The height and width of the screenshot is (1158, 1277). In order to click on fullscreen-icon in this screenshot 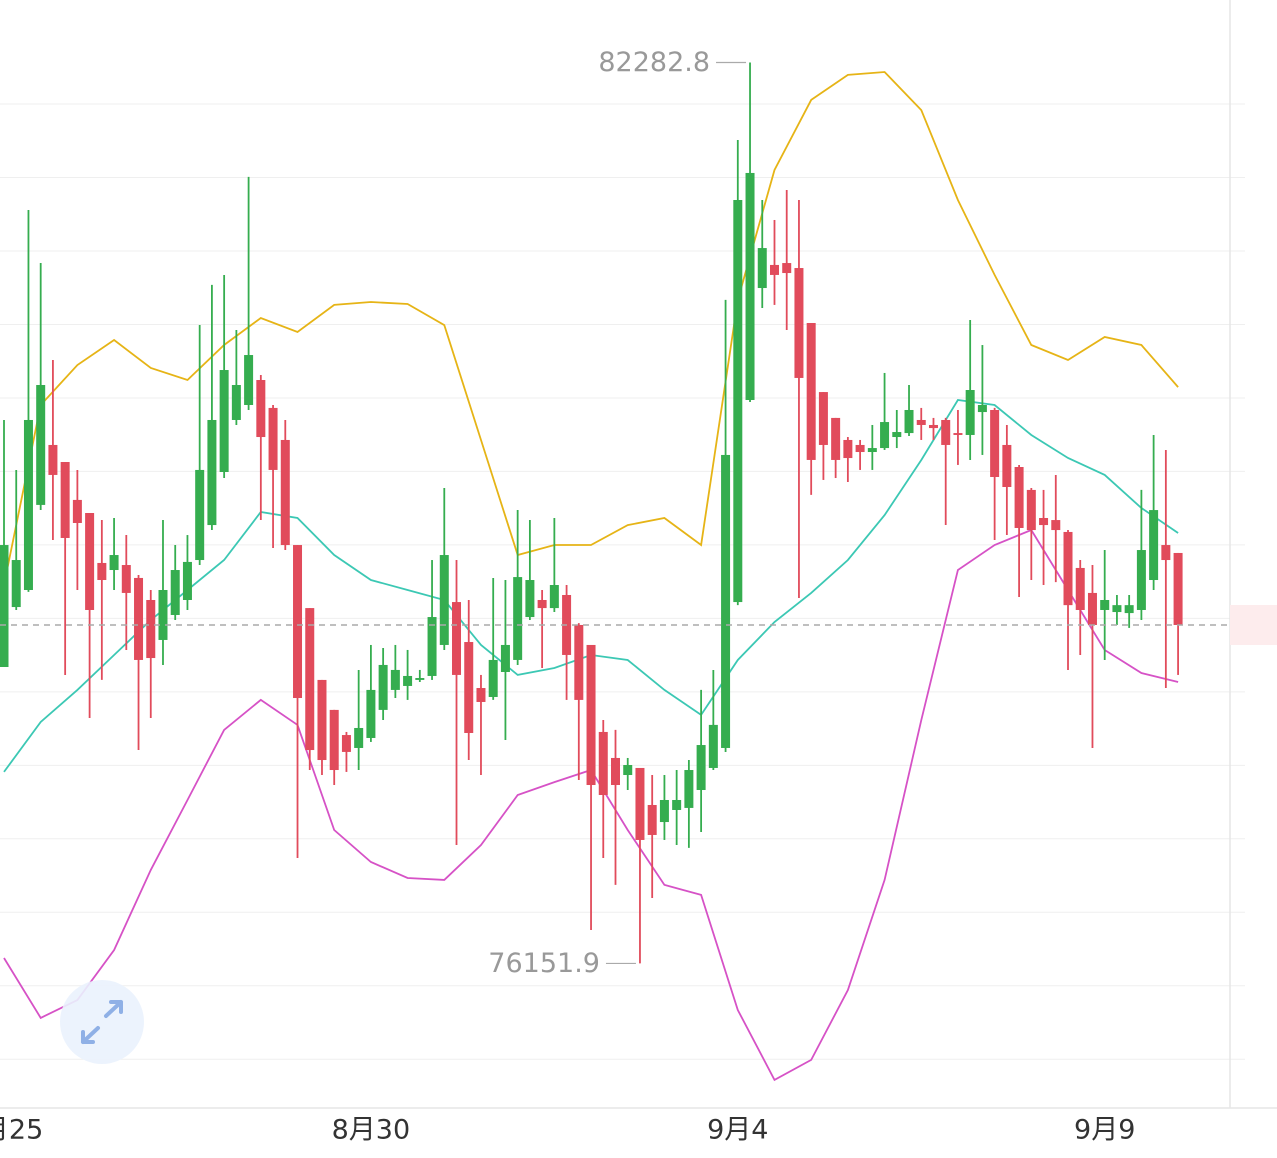, I will do `click(102, 1022)`.